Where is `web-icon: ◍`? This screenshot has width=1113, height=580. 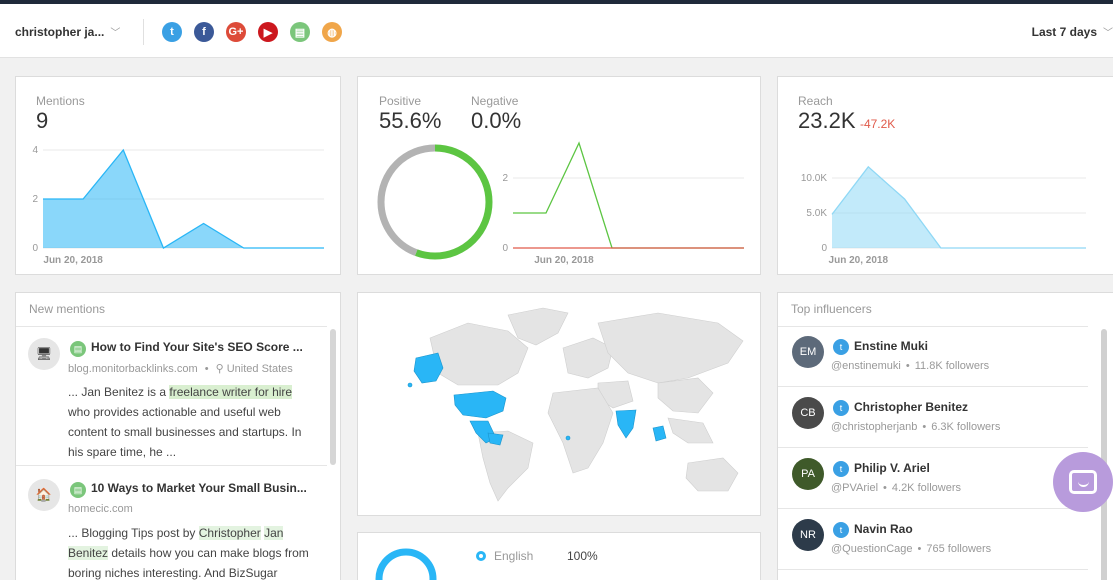
web-icon: ◍ is located at coordinates (332, 32).